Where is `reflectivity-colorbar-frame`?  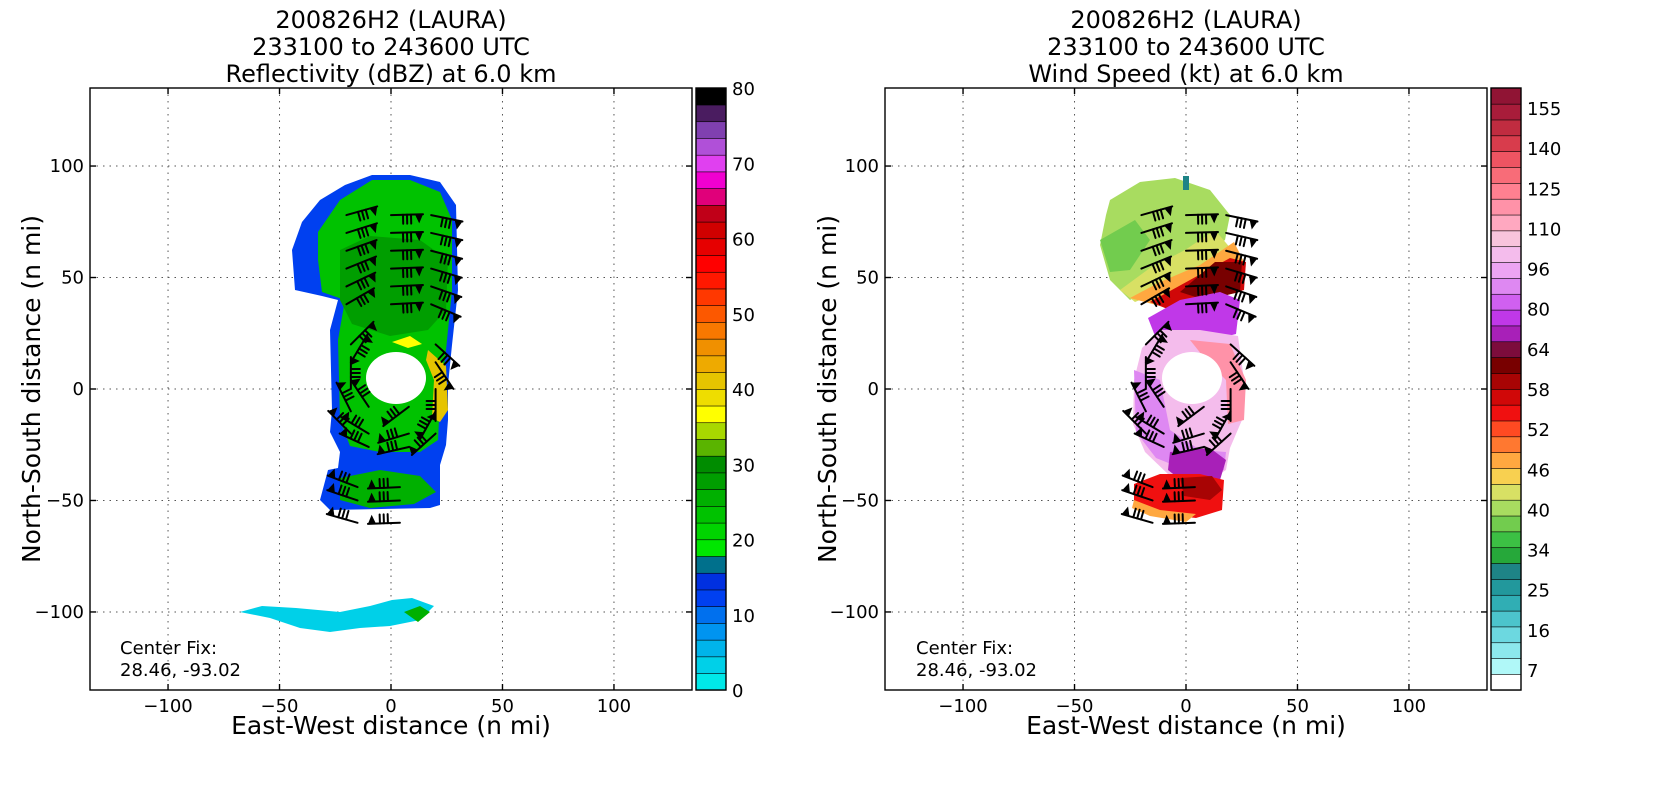
reflectivity-colorbar-frame is located at coordinates (711, 389).